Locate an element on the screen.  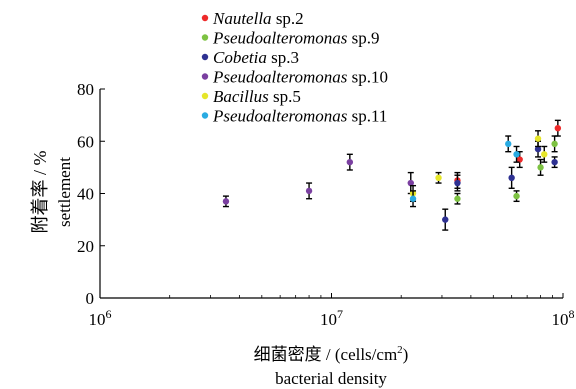
legend-label-italic: Cobetia is located at coordinates (240, 57).